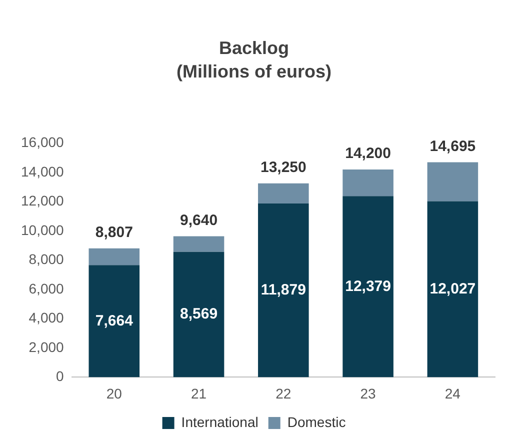 This screenshot has height=448, width=523. I want to click on data-label: 12,027, so click(453, 289).